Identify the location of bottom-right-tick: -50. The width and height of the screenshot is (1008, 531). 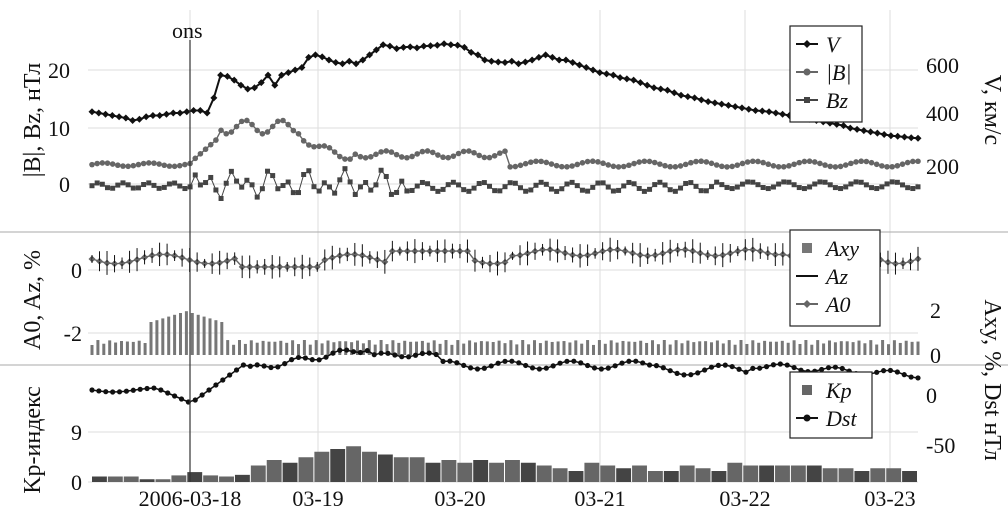
(940, 445).